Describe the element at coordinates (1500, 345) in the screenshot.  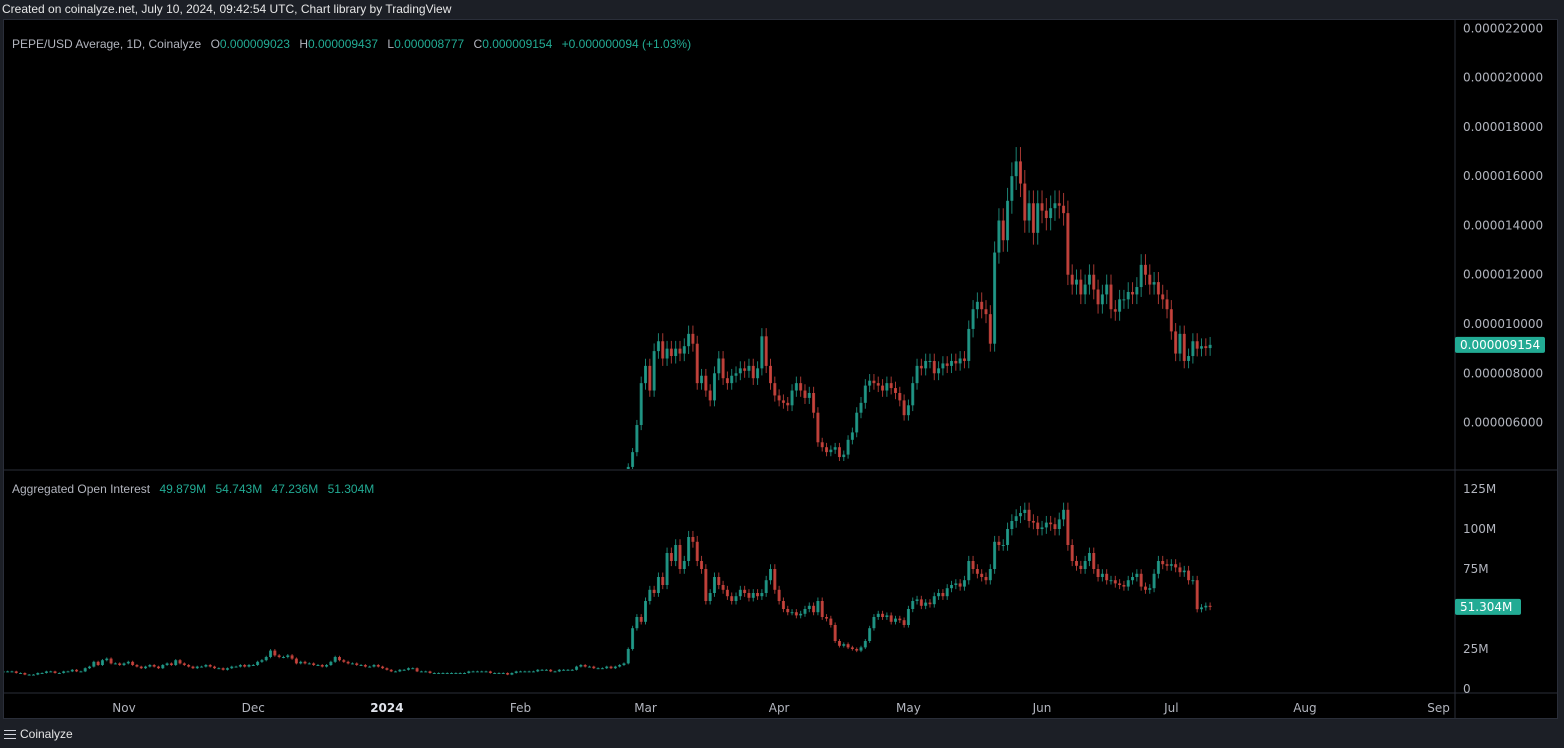
I see `last-value-label: 0.000009154` at that location.